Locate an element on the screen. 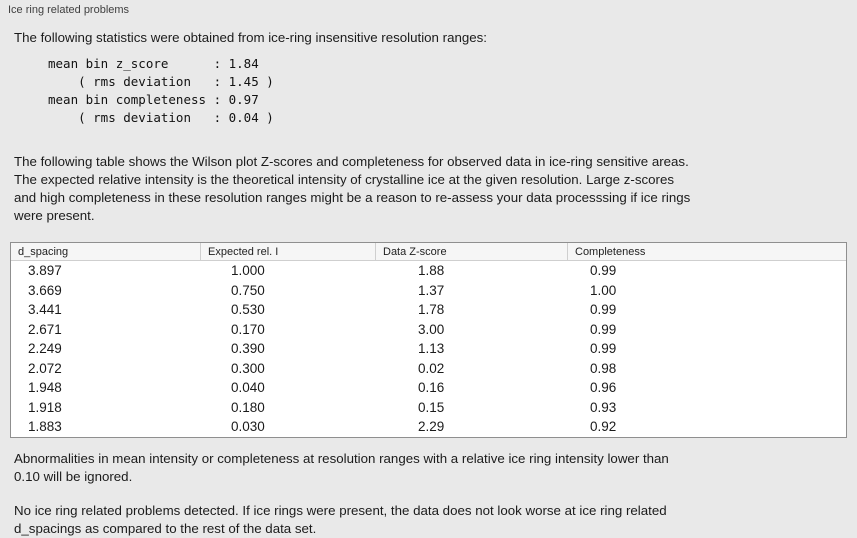 The image size is (857, 538). table-row: 3.669 0.750 1.37 1.00 is located at coordinates (428, 291).